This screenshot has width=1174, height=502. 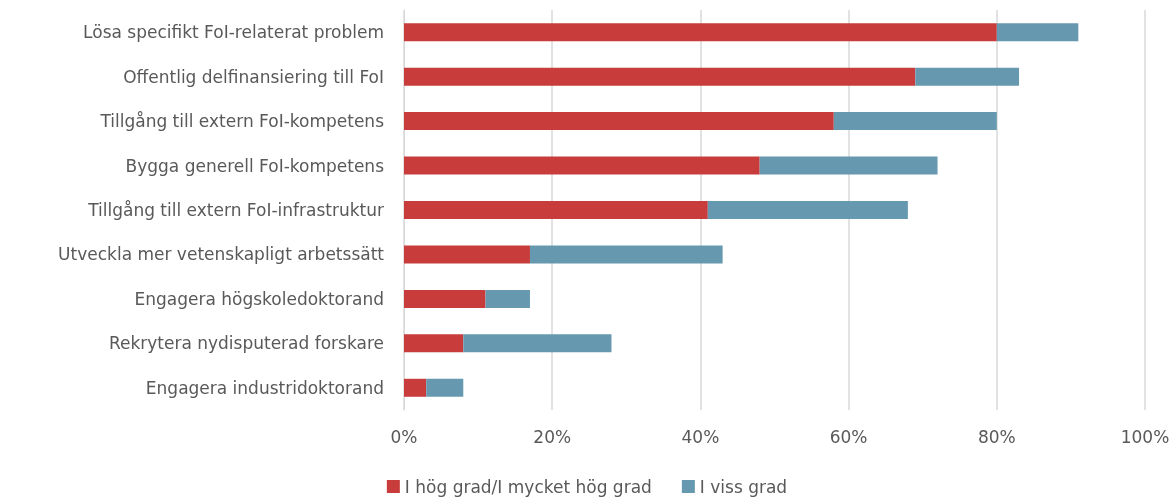 What do you see at coordinates (700, 436) in the screenshot?
I see `x-tick-label: 40%` at bounding box center [700, 436].